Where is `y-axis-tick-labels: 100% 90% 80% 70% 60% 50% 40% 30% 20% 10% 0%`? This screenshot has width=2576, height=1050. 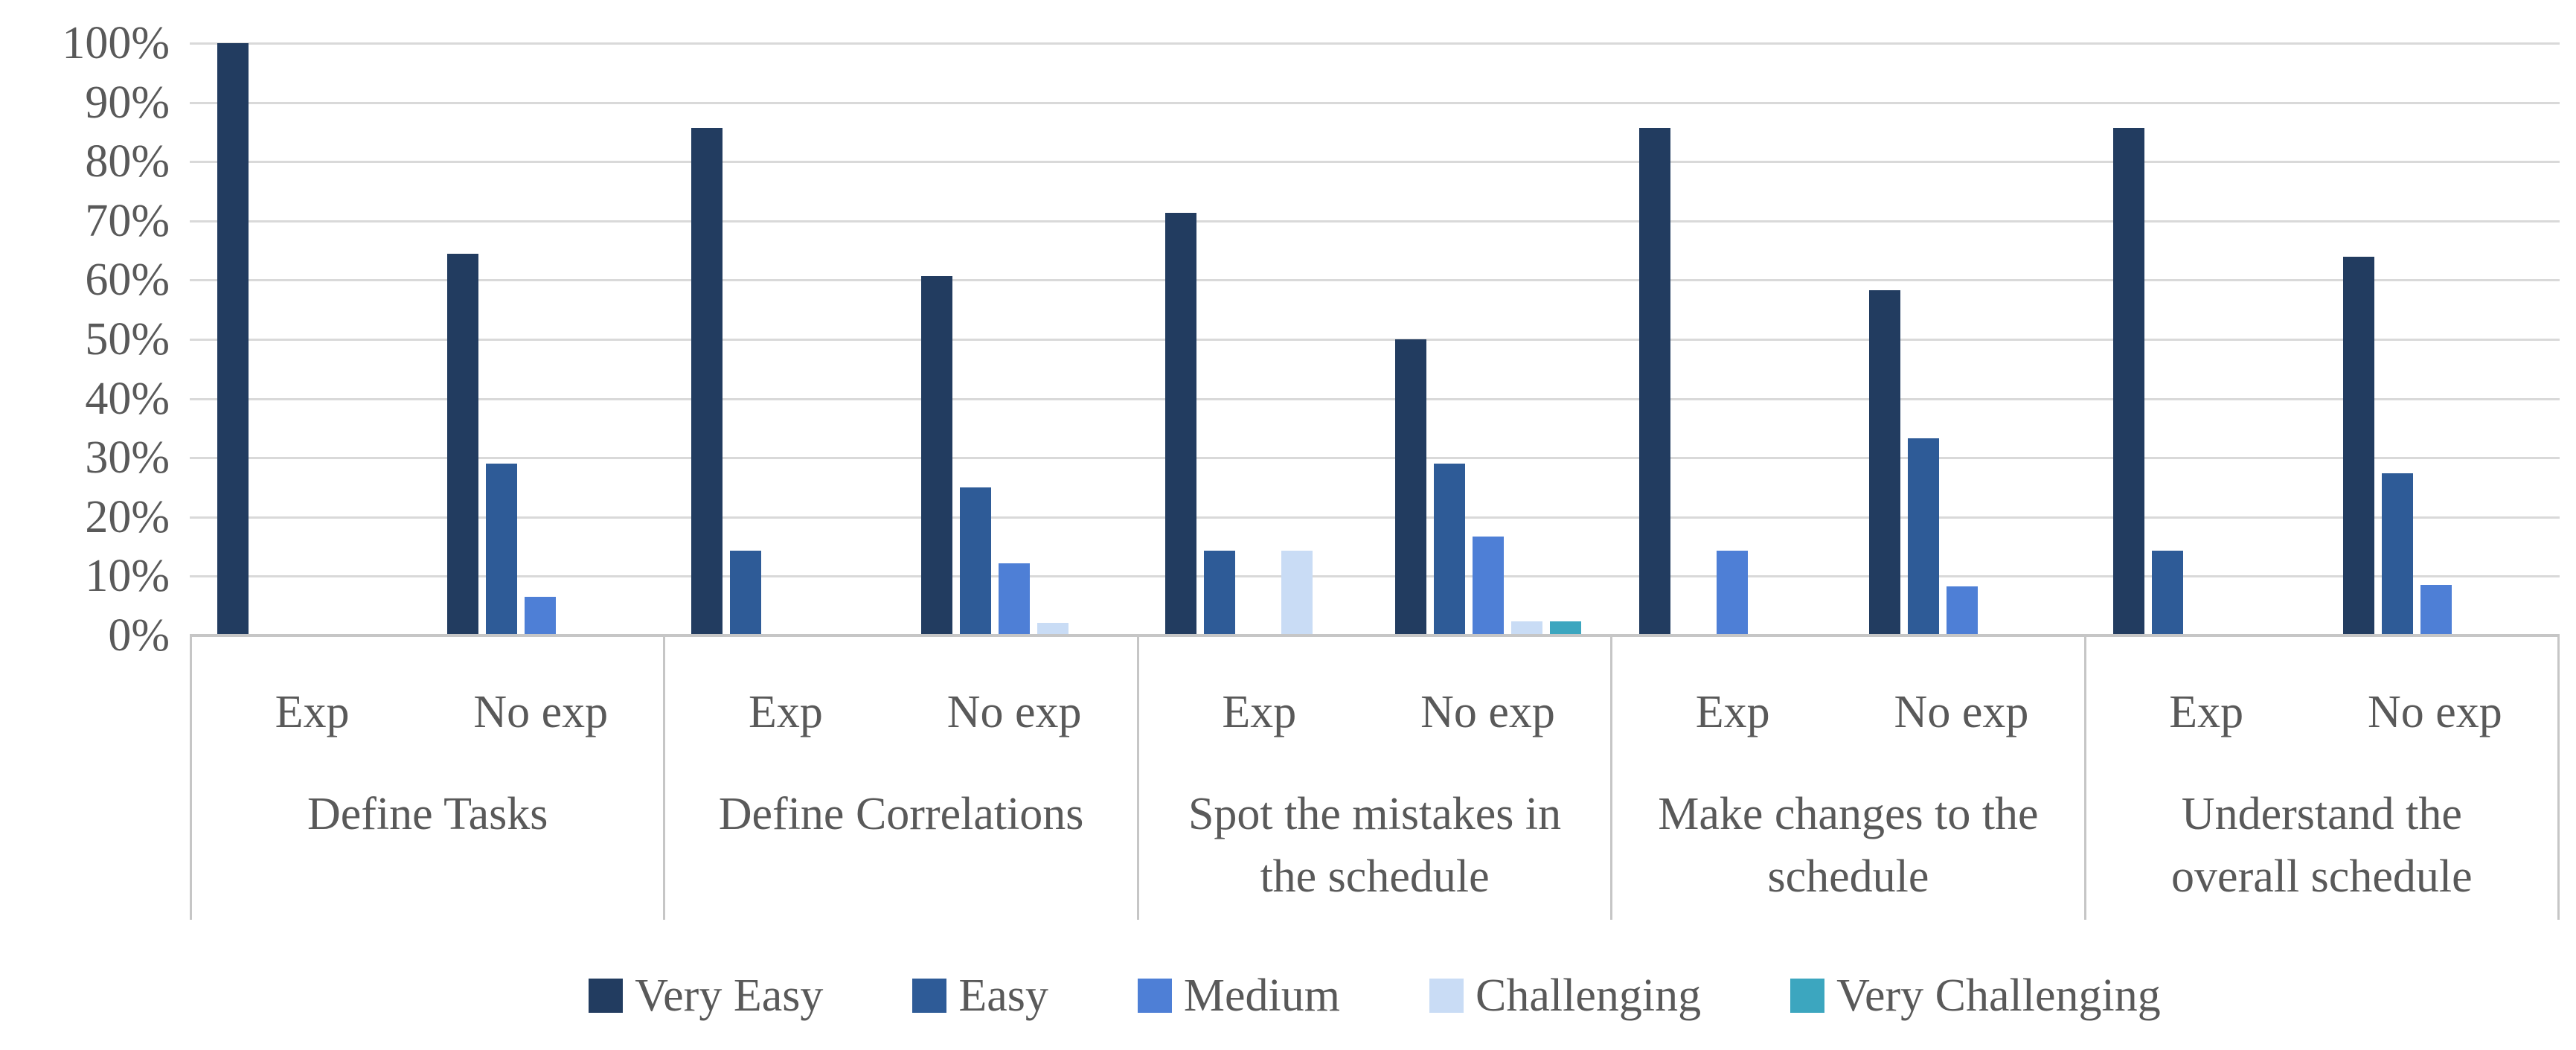
y-axis-tick-labels: 100% 90% 80% 70% 60% 50% 40% 30% 20% 10% 0% is located at coordinates (85, 339).